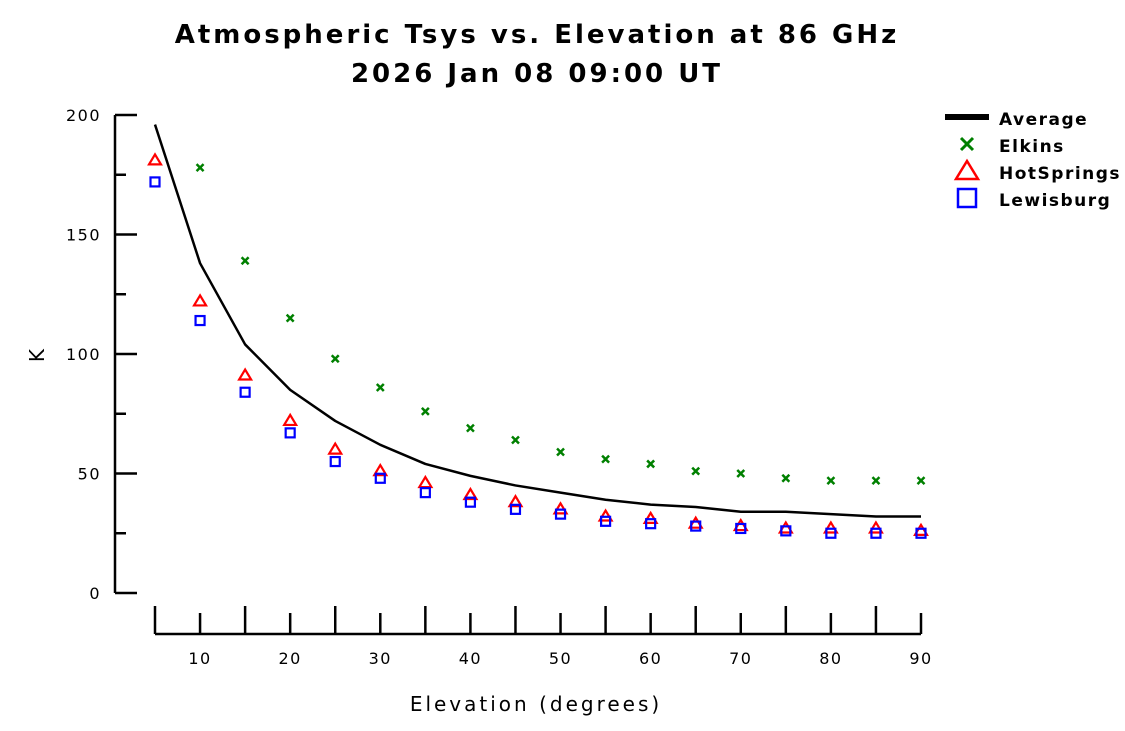 The width and height of the screenshot is (1125, 731). Describe the element at coordinates (380, 658) in the screenshot. I see `x-tick-label: 30` at that location.